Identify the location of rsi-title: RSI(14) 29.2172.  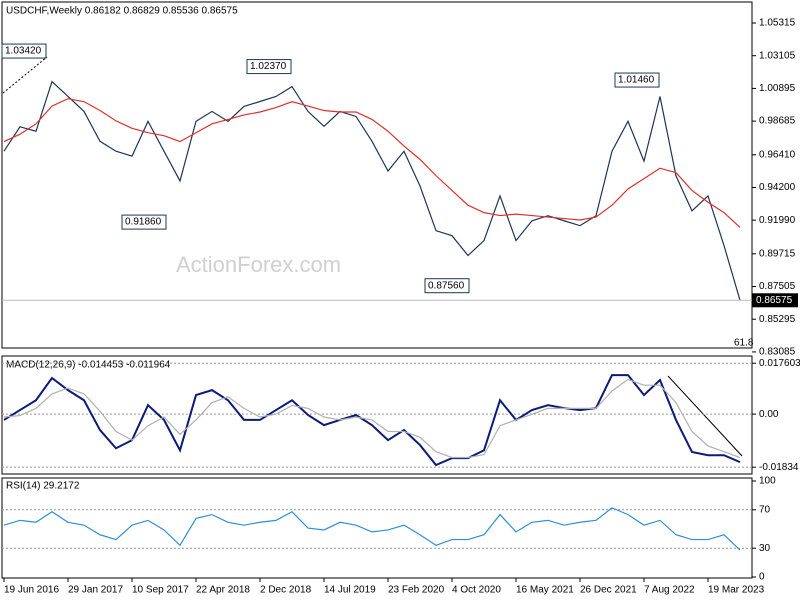
(43, 486).